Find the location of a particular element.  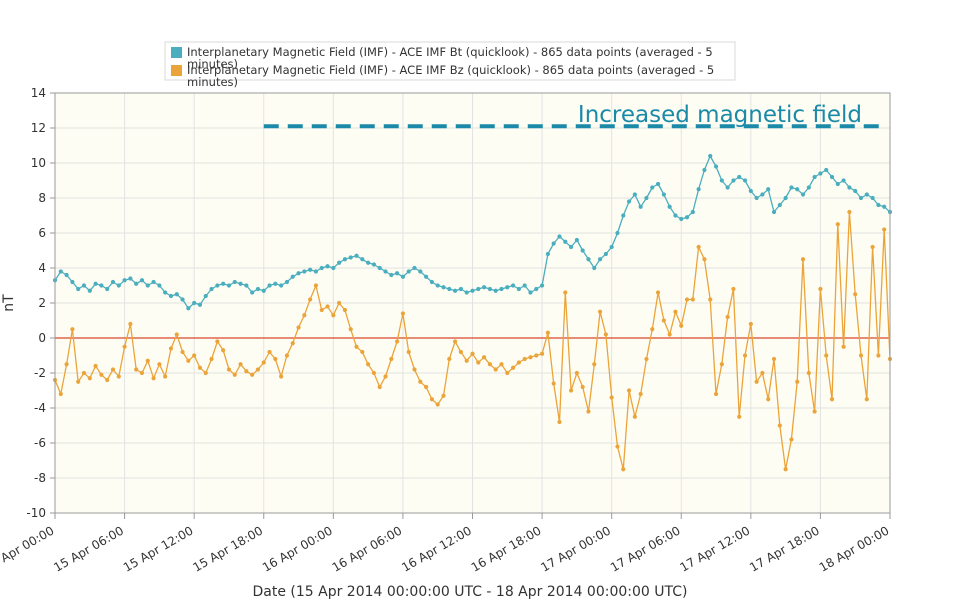

legend-swatch-bt is located at coordinates (176, 52).